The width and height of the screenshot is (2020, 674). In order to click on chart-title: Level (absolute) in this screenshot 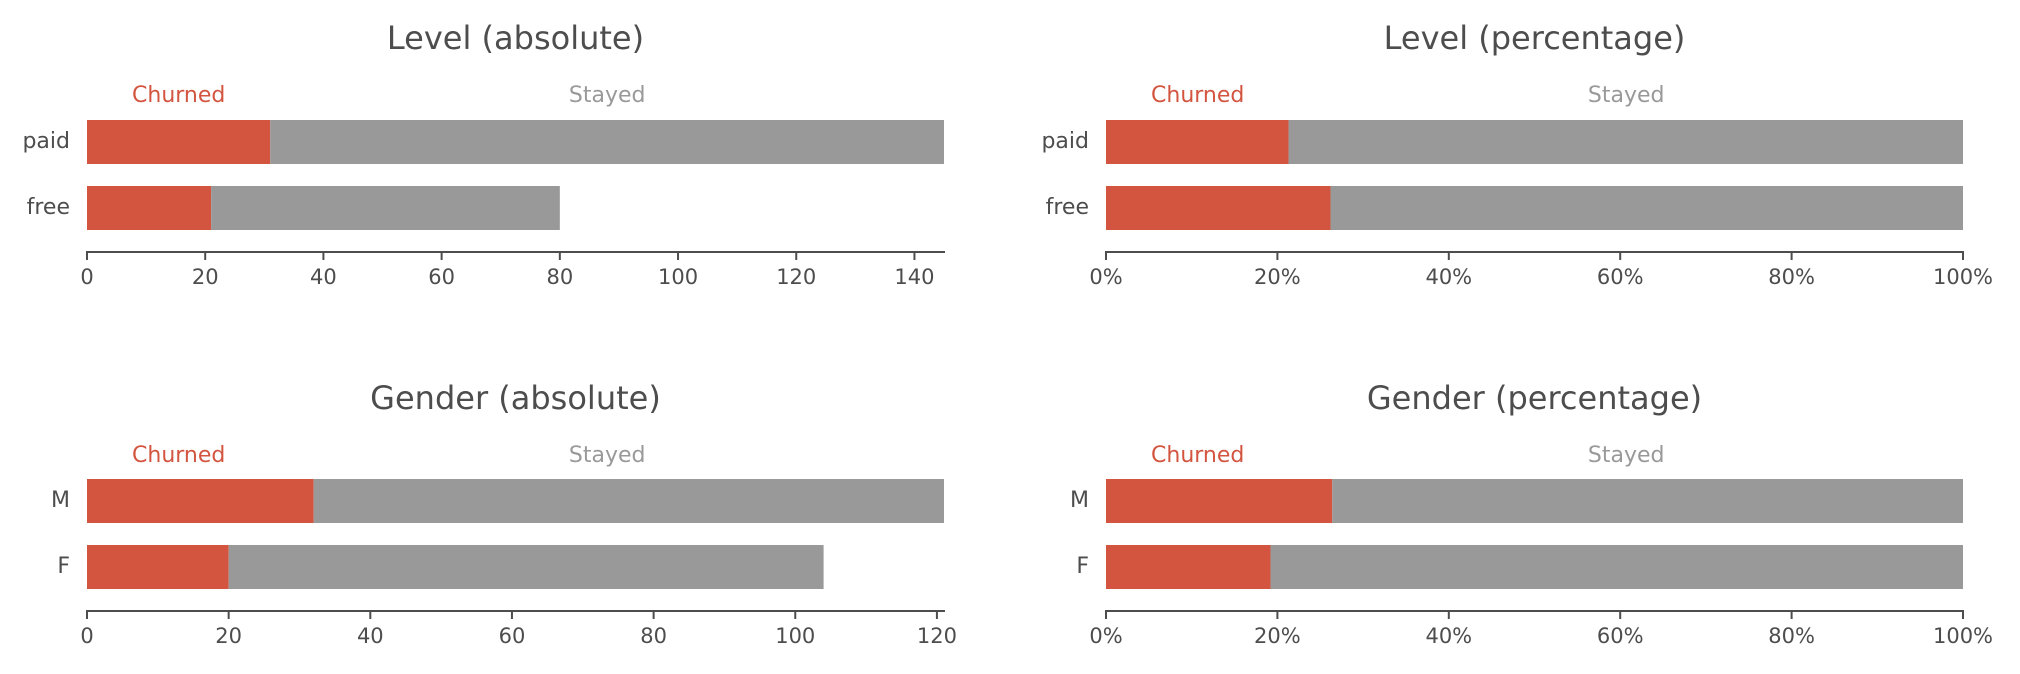, I will do `click(515, 38)`.